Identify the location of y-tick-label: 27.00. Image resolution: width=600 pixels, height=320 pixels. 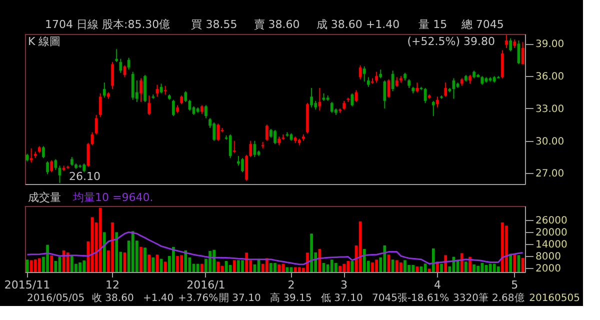
(550, 174).